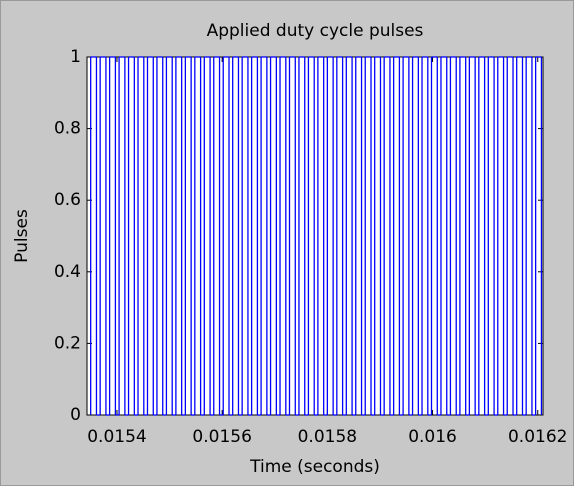 The width and height of the screenshot is (574, 486). Describe the element at coordinates (22, 236) in the screenshot. I see `y-axis-label: Pulses` at that location.